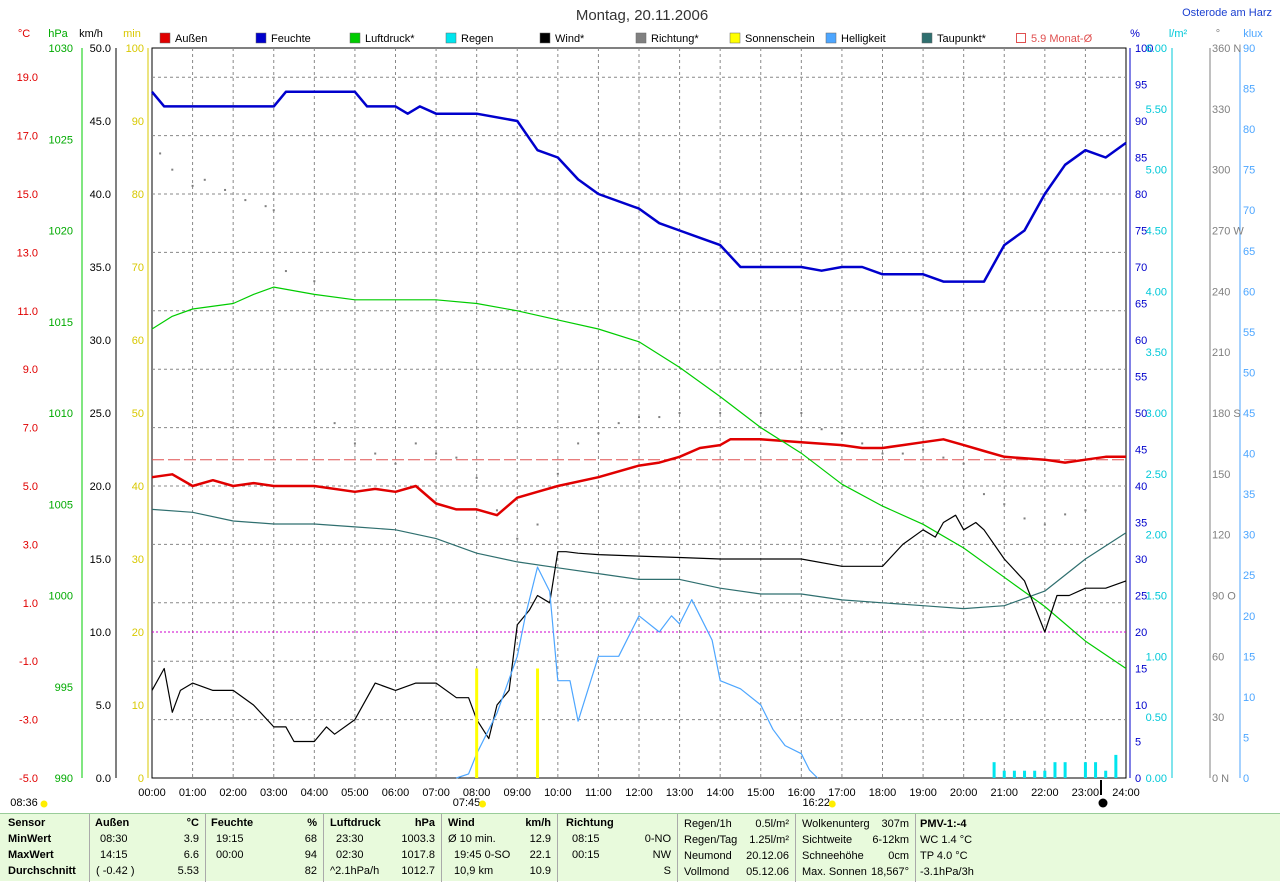 The height and width of the screenshot is (882, 1280). Describe the element at coordinates (30, 604) in the screenshot. I see `temp-tick-label: 1.0` at that location.